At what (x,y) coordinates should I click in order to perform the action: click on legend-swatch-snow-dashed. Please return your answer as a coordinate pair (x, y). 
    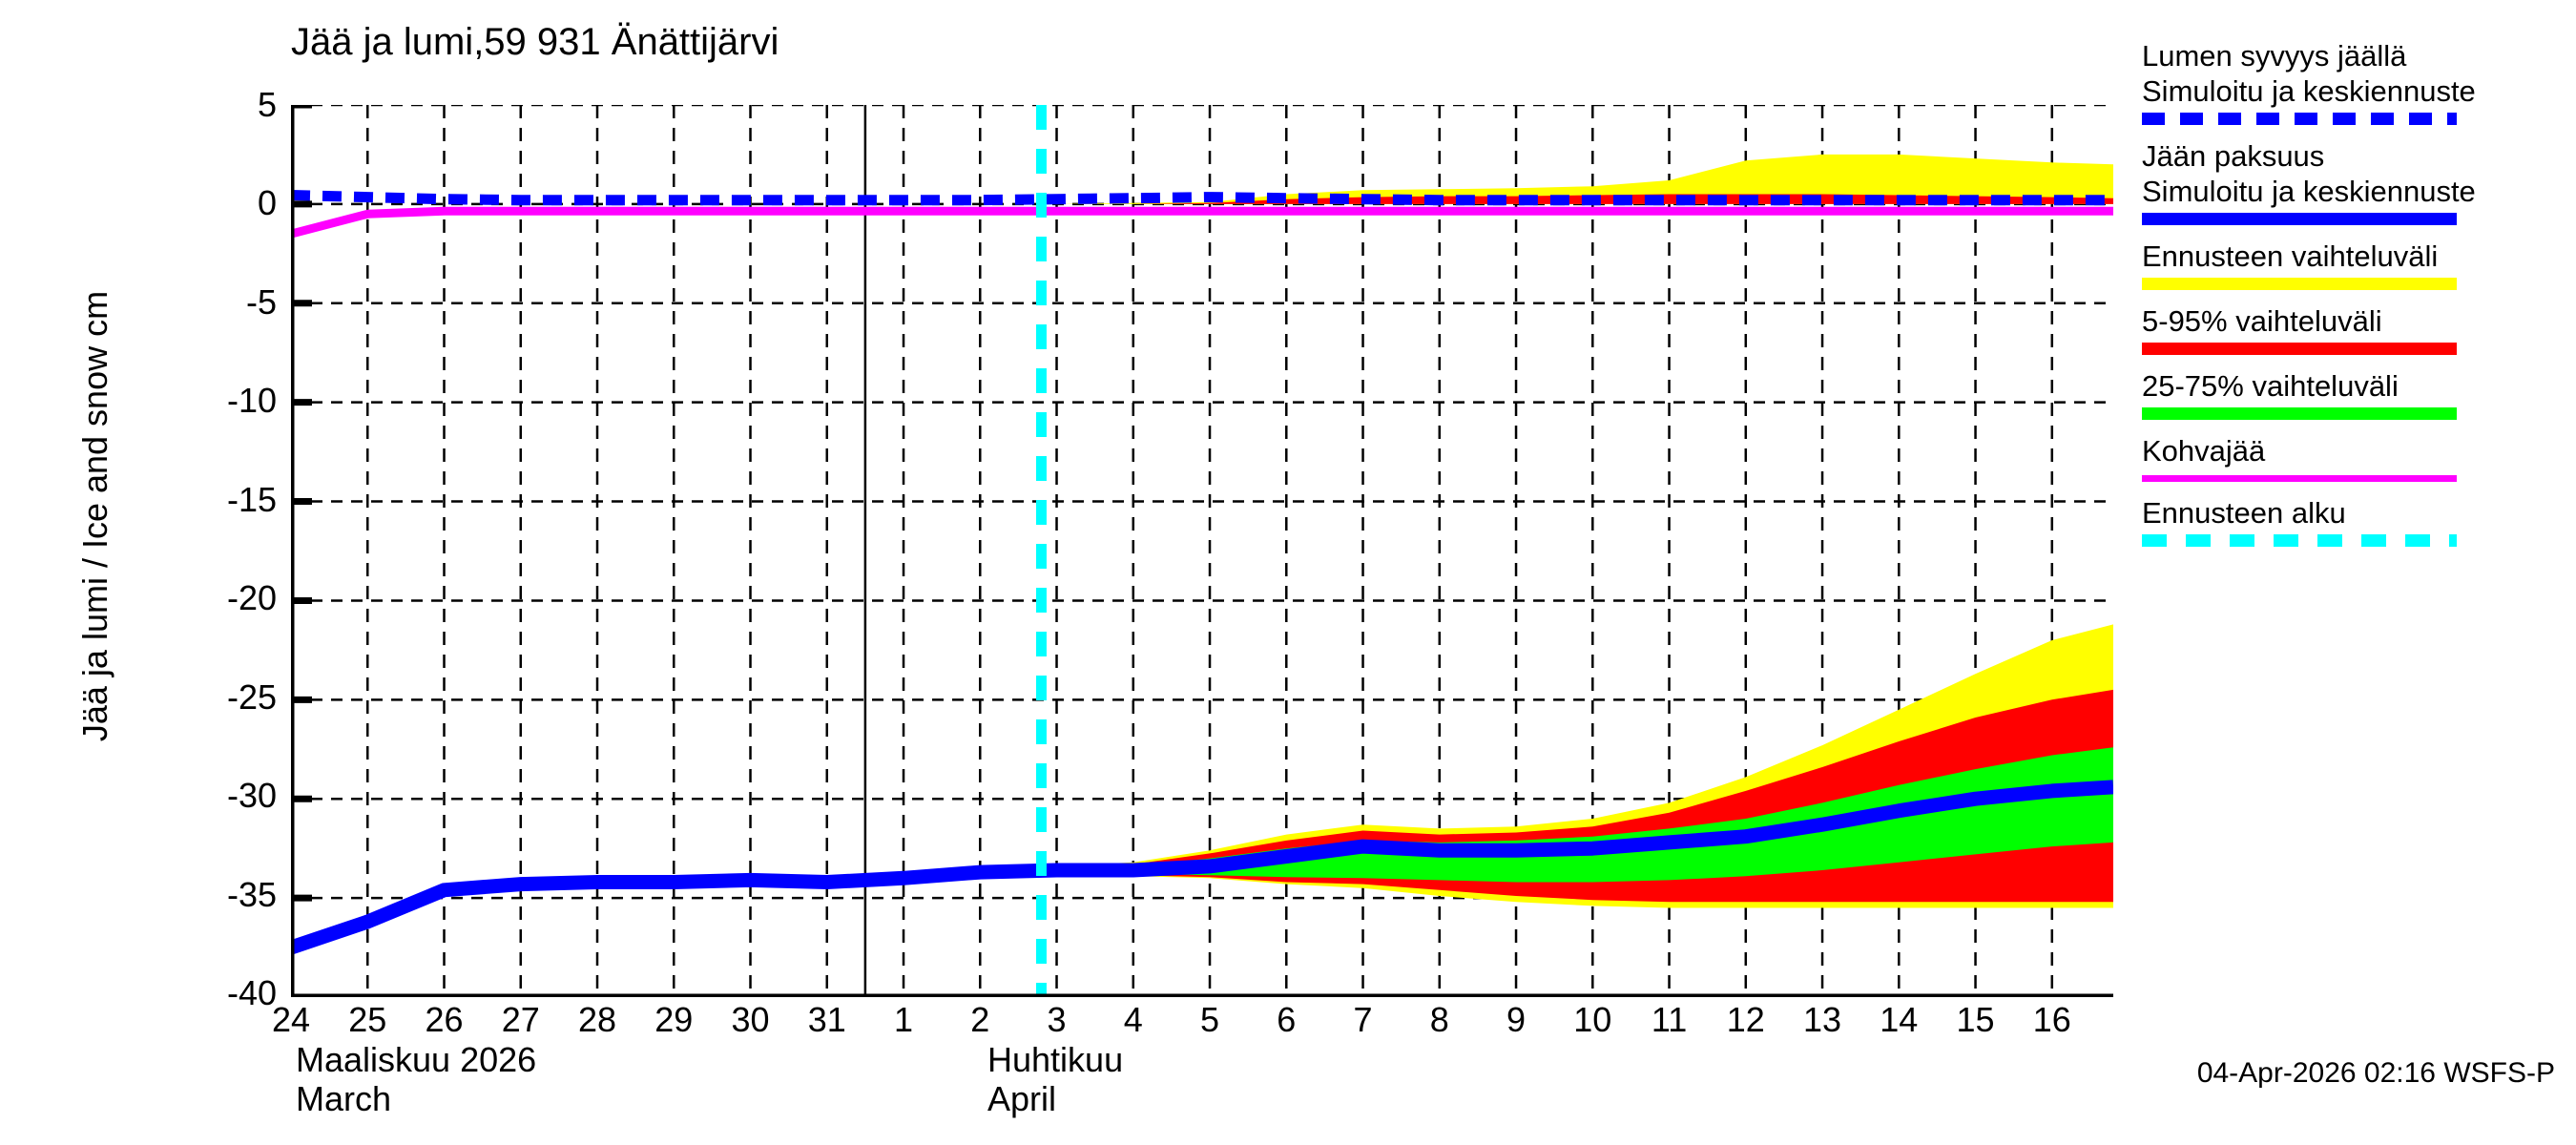
    Looking at the image, I should click on (2299, 119).